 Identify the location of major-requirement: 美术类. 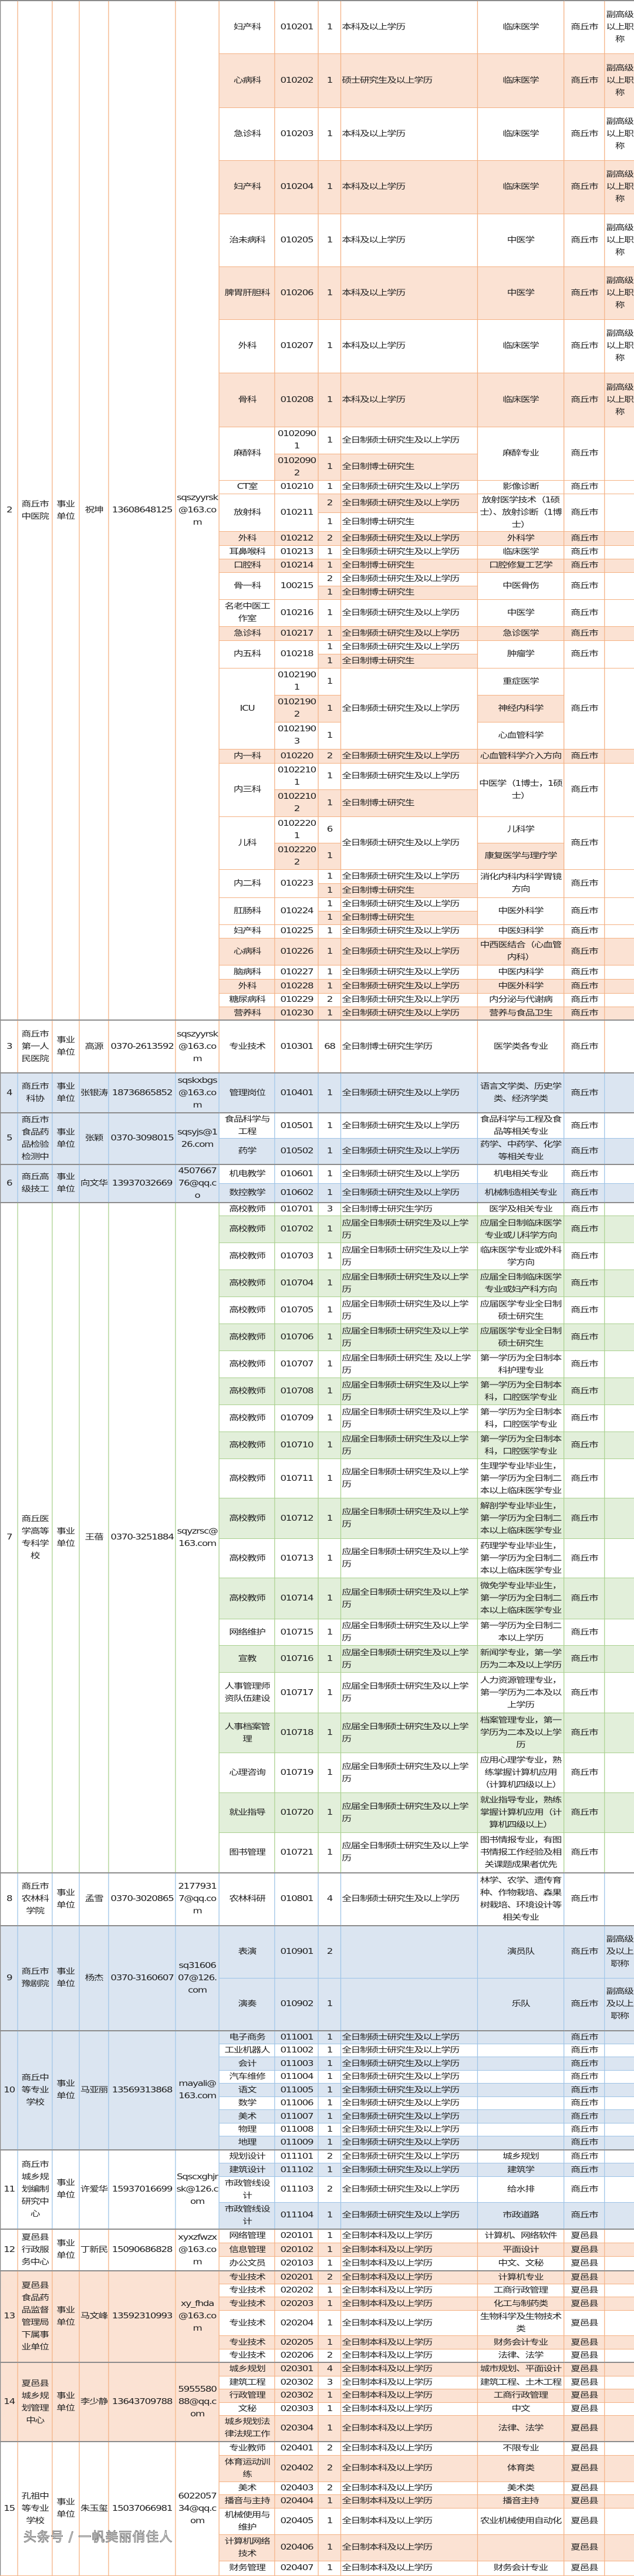
(520, 2488).